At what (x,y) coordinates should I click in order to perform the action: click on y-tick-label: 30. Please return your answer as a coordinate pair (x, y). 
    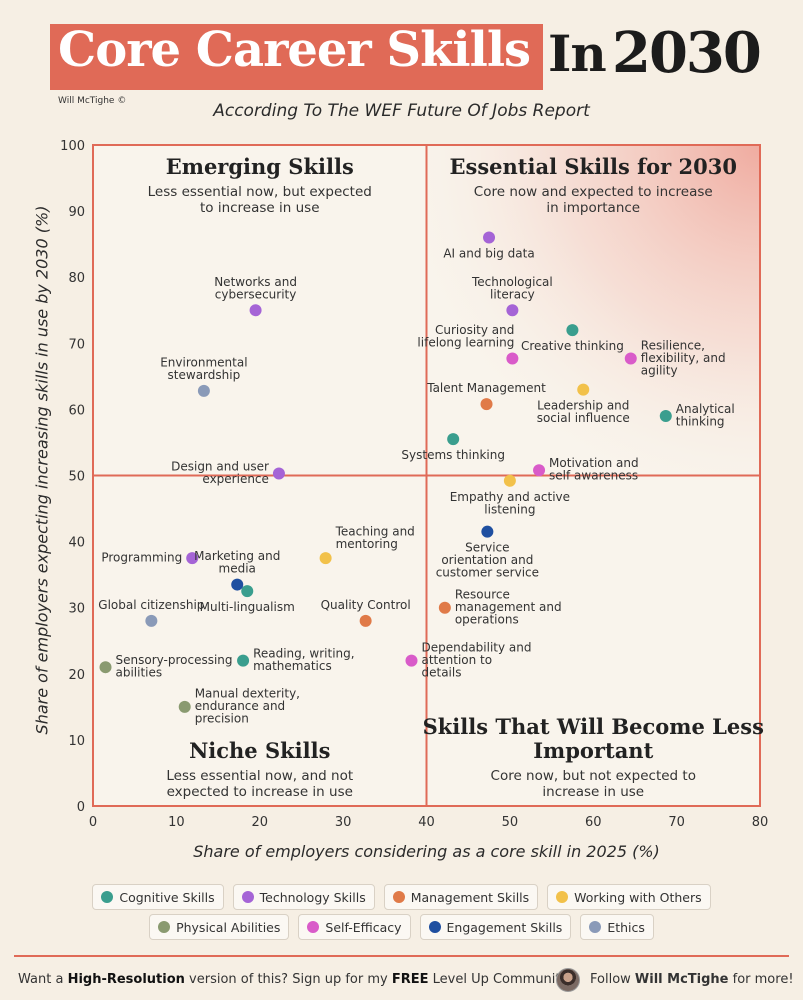
    Looking at the image, I should click on (76, 609).